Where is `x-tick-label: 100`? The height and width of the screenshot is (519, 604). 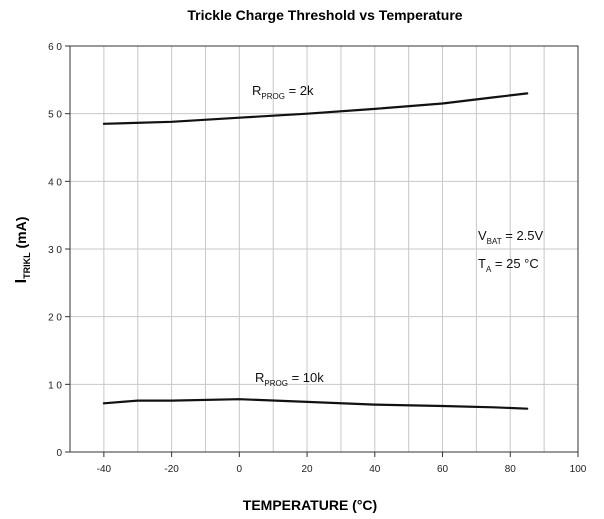
x-tick-label: 100 is located at coordinates (578, 469).